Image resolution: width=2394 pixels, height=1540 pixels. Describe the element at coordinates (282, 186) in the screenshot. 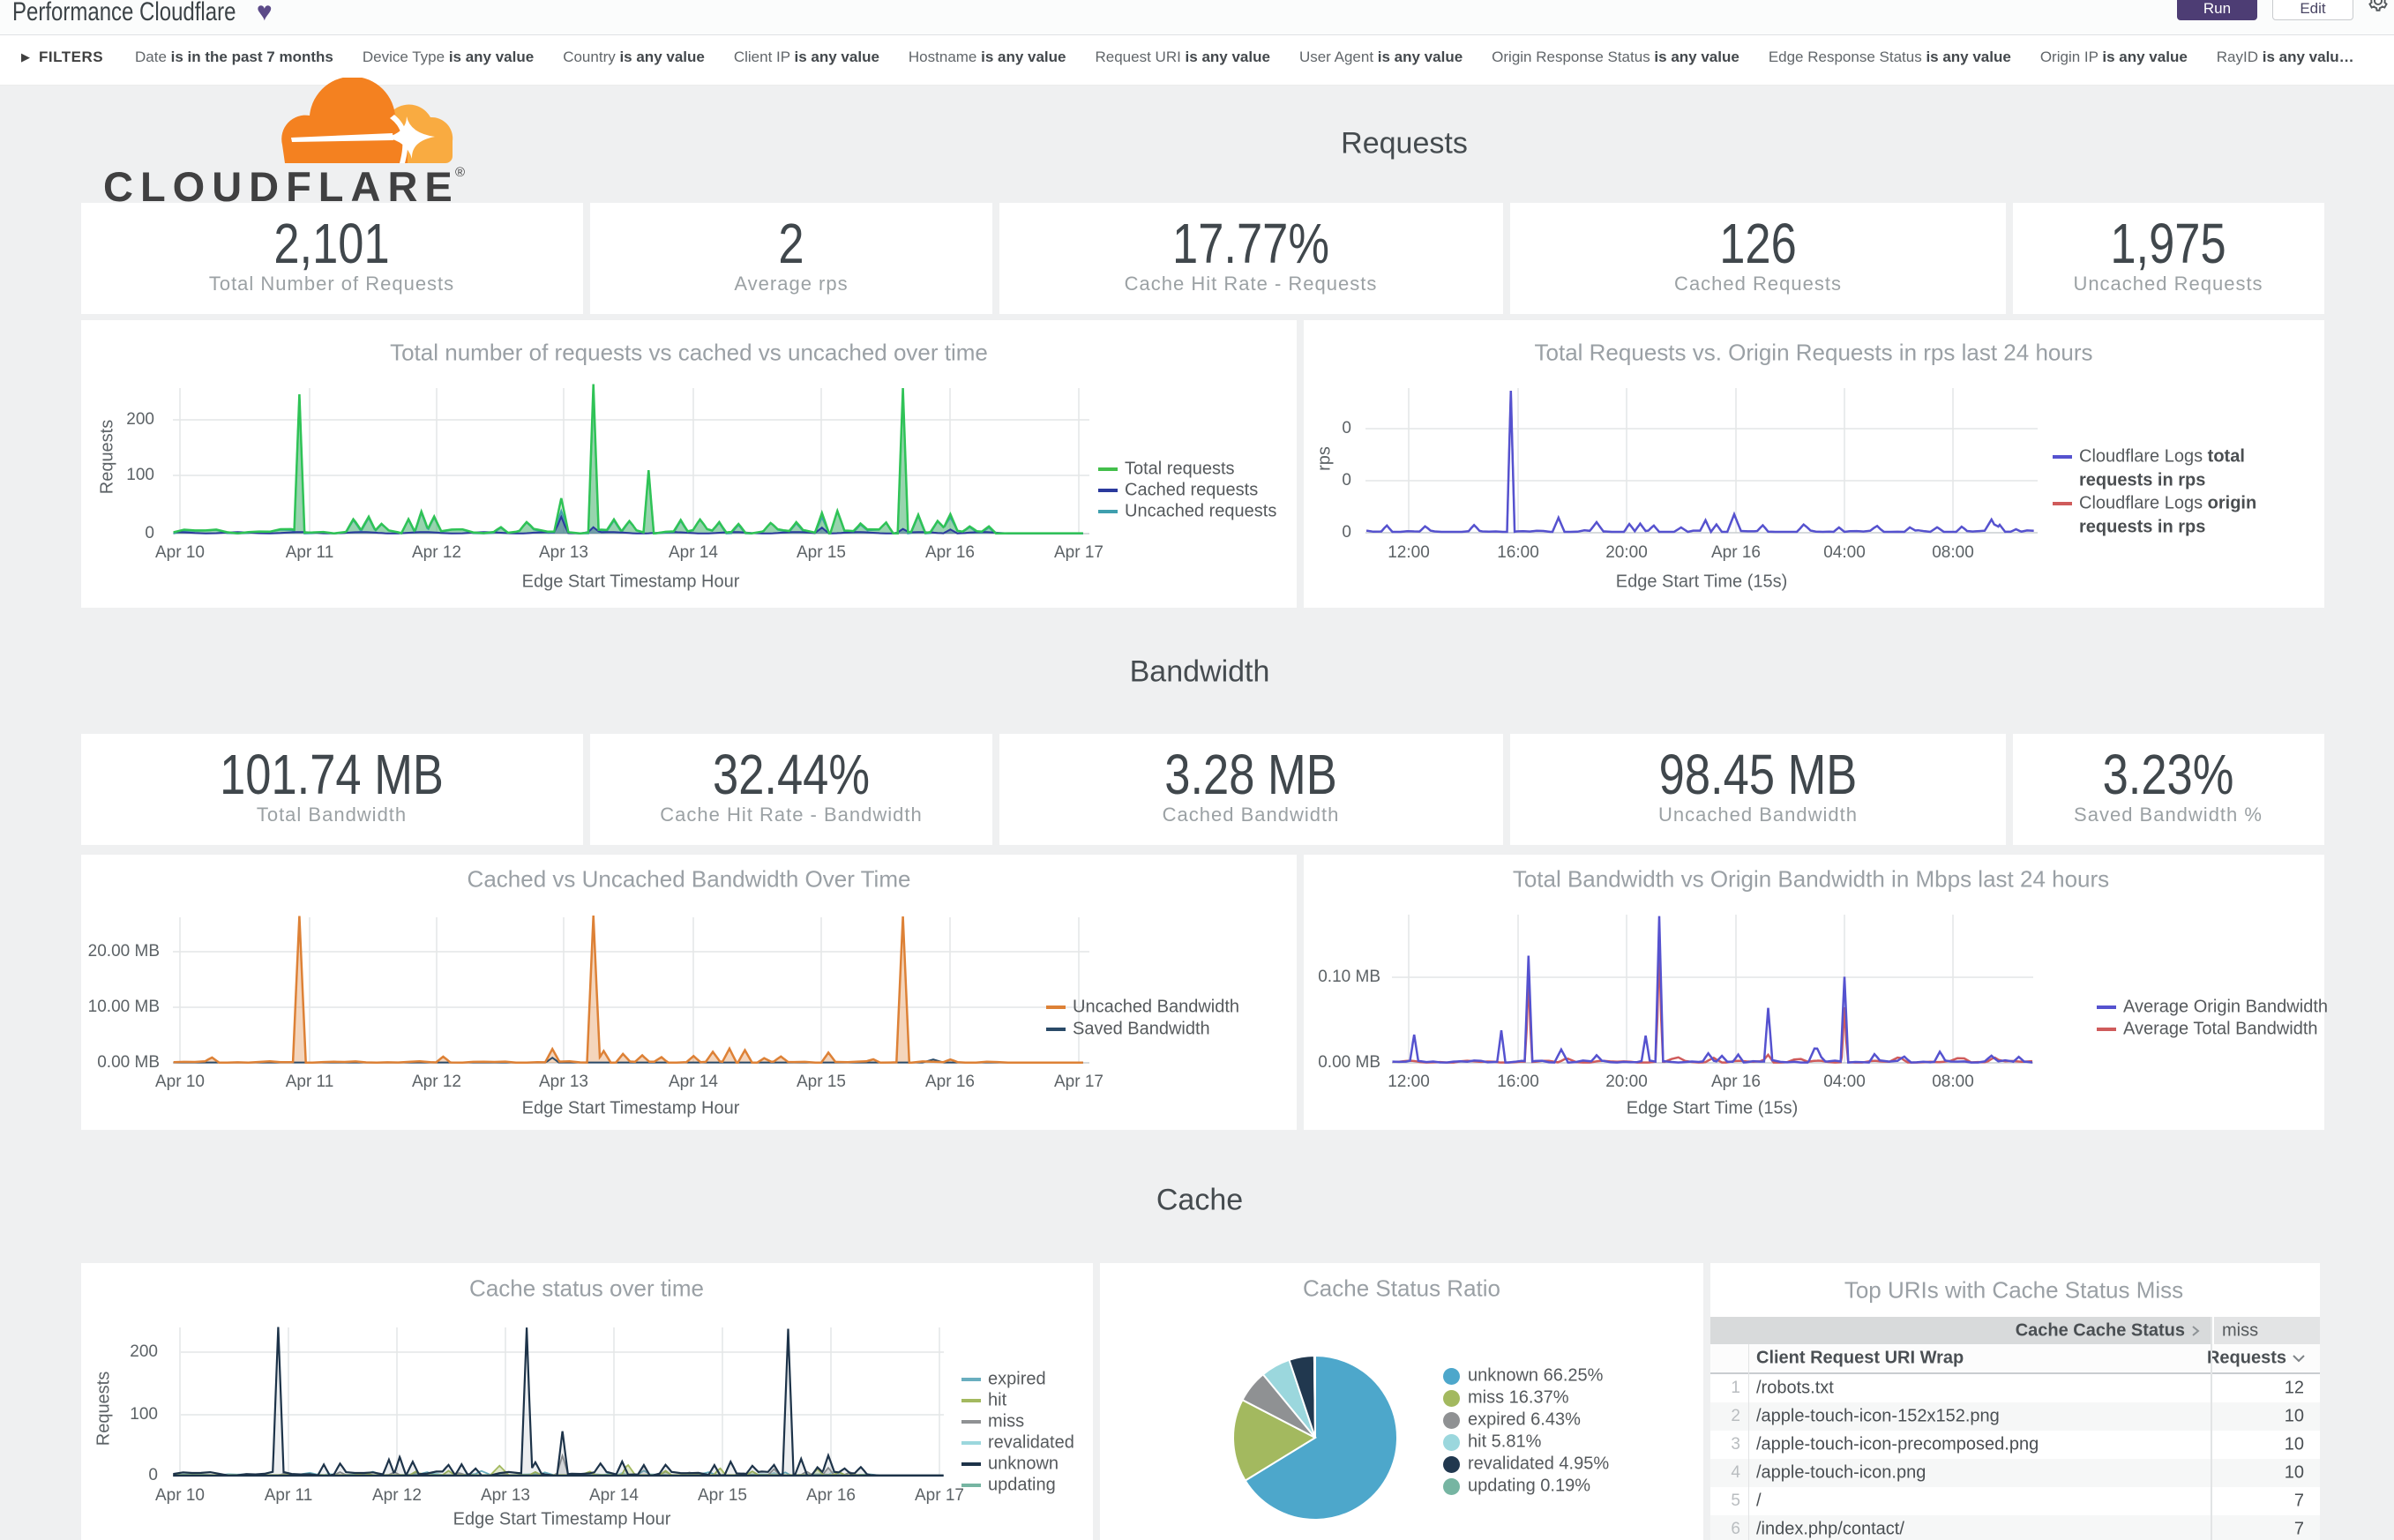

I see `svg-text: CLOUDFLARE` at that location.